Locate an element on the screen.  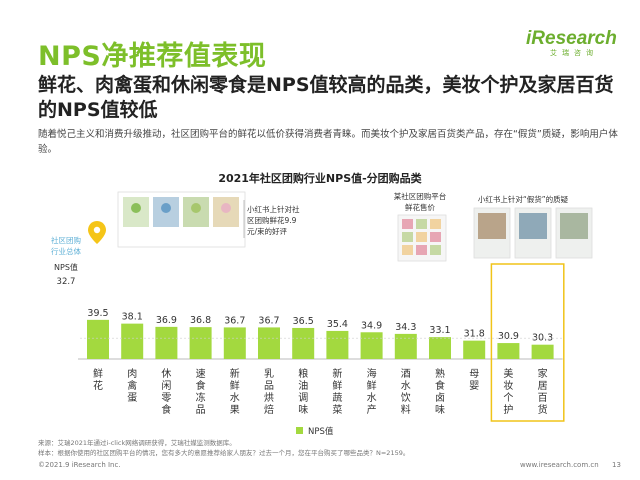
category-label: 新鲜蔬菜 is located at coordinates (337, 391).